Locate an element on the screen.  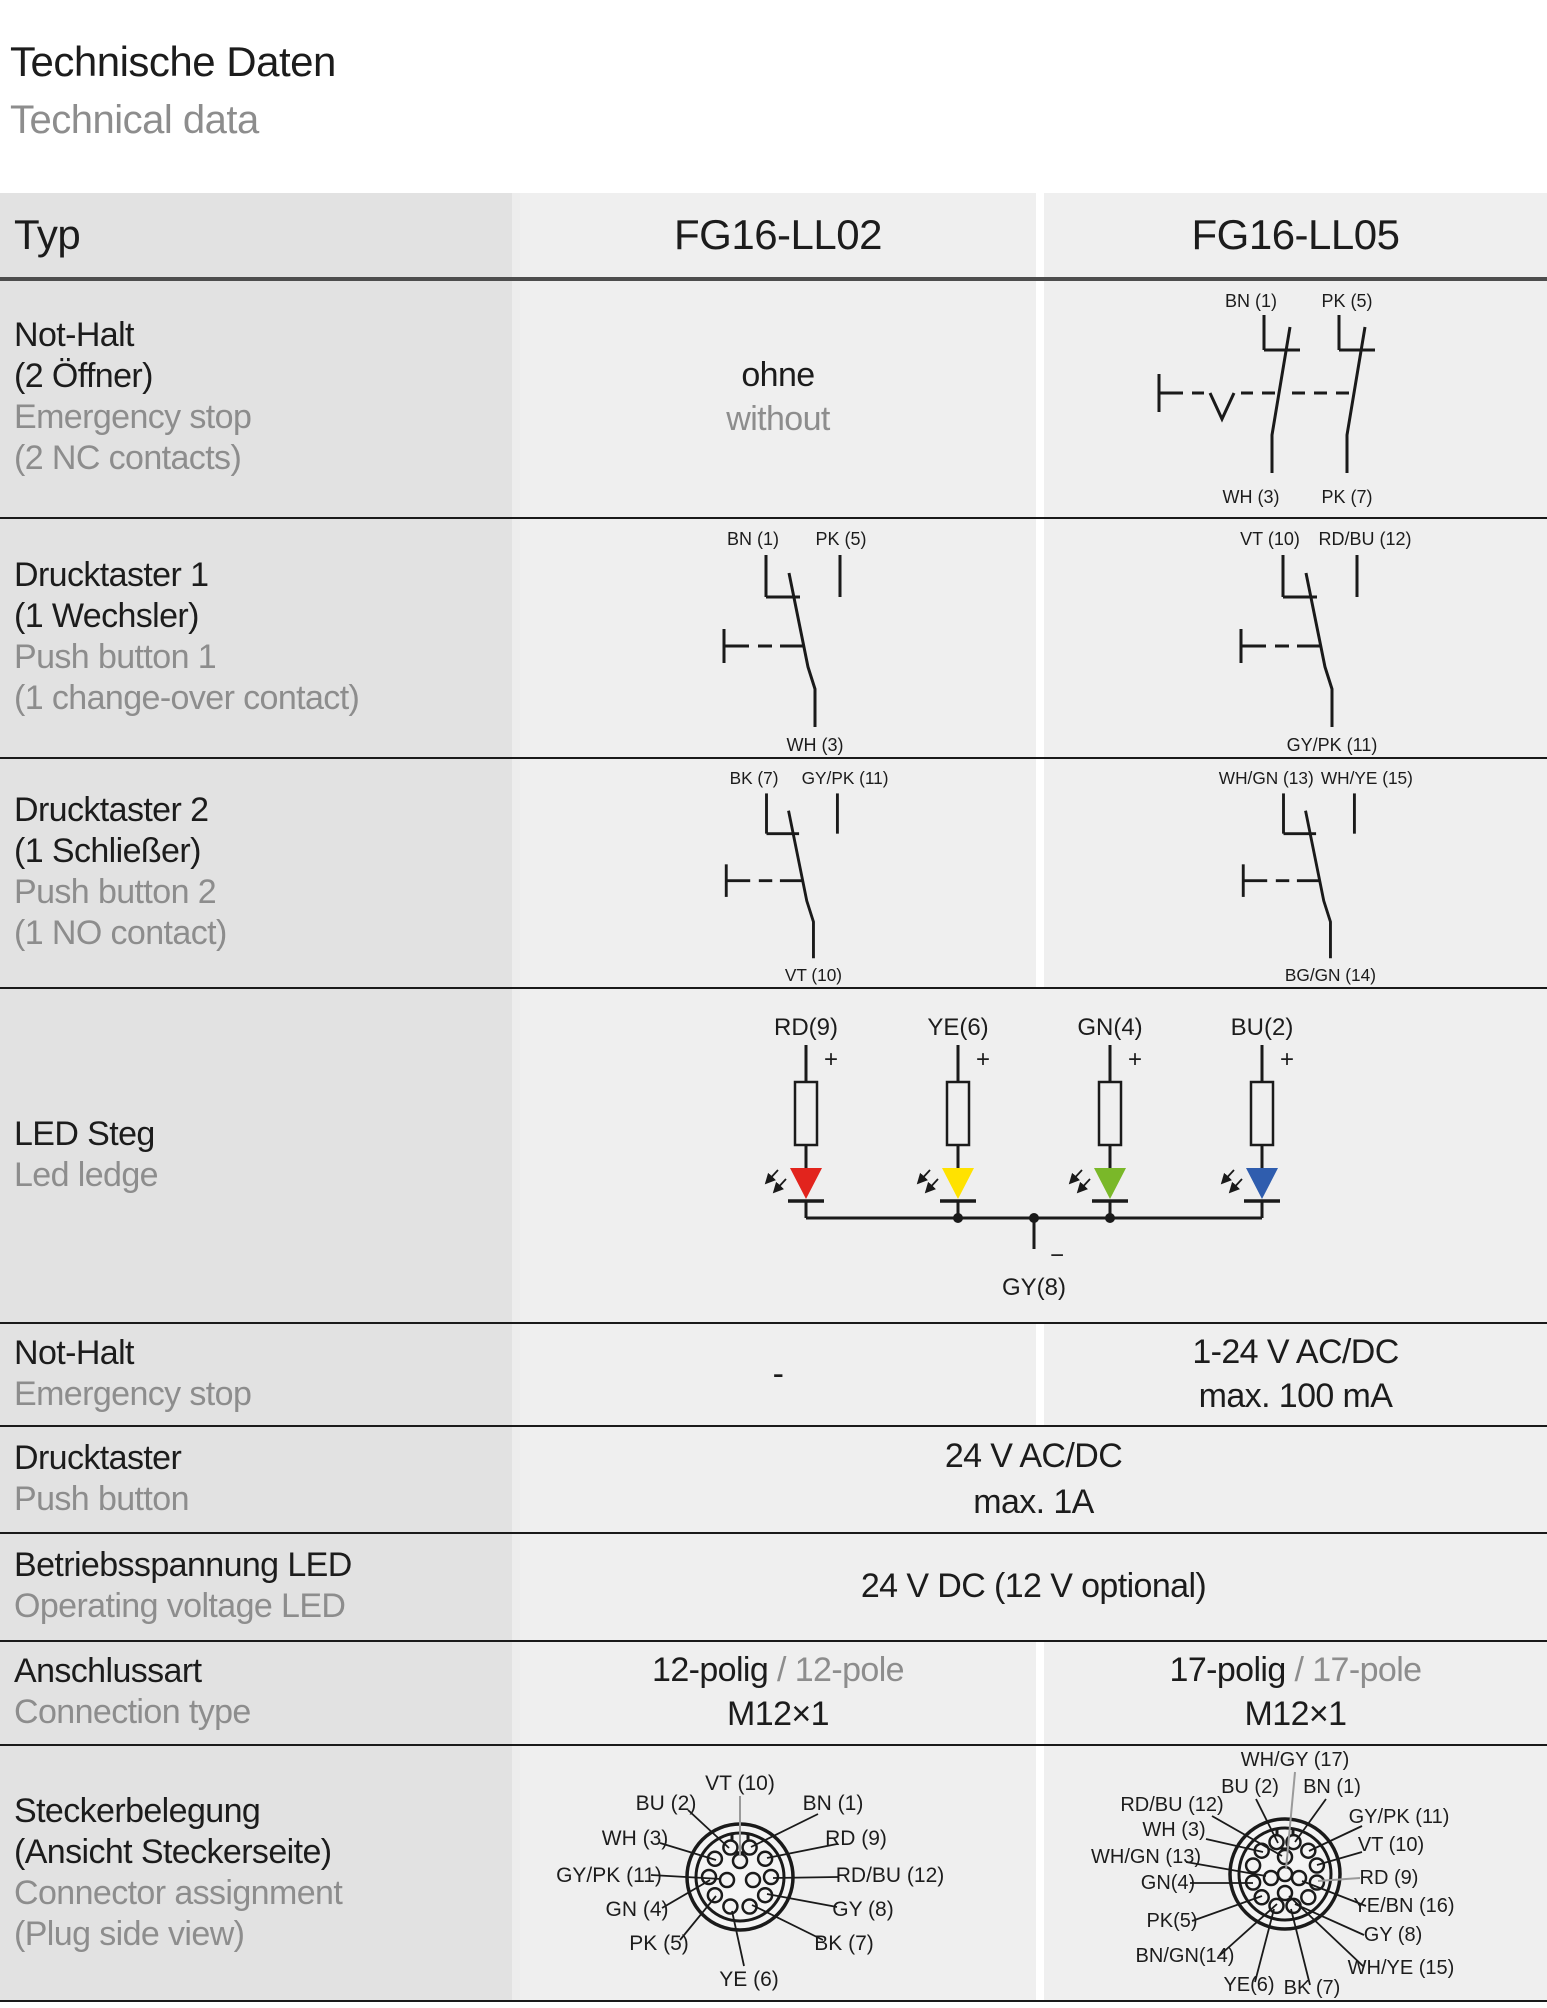
row-label-connection-type: Anschlussart Connection type is located at coordinates (256, 1692).